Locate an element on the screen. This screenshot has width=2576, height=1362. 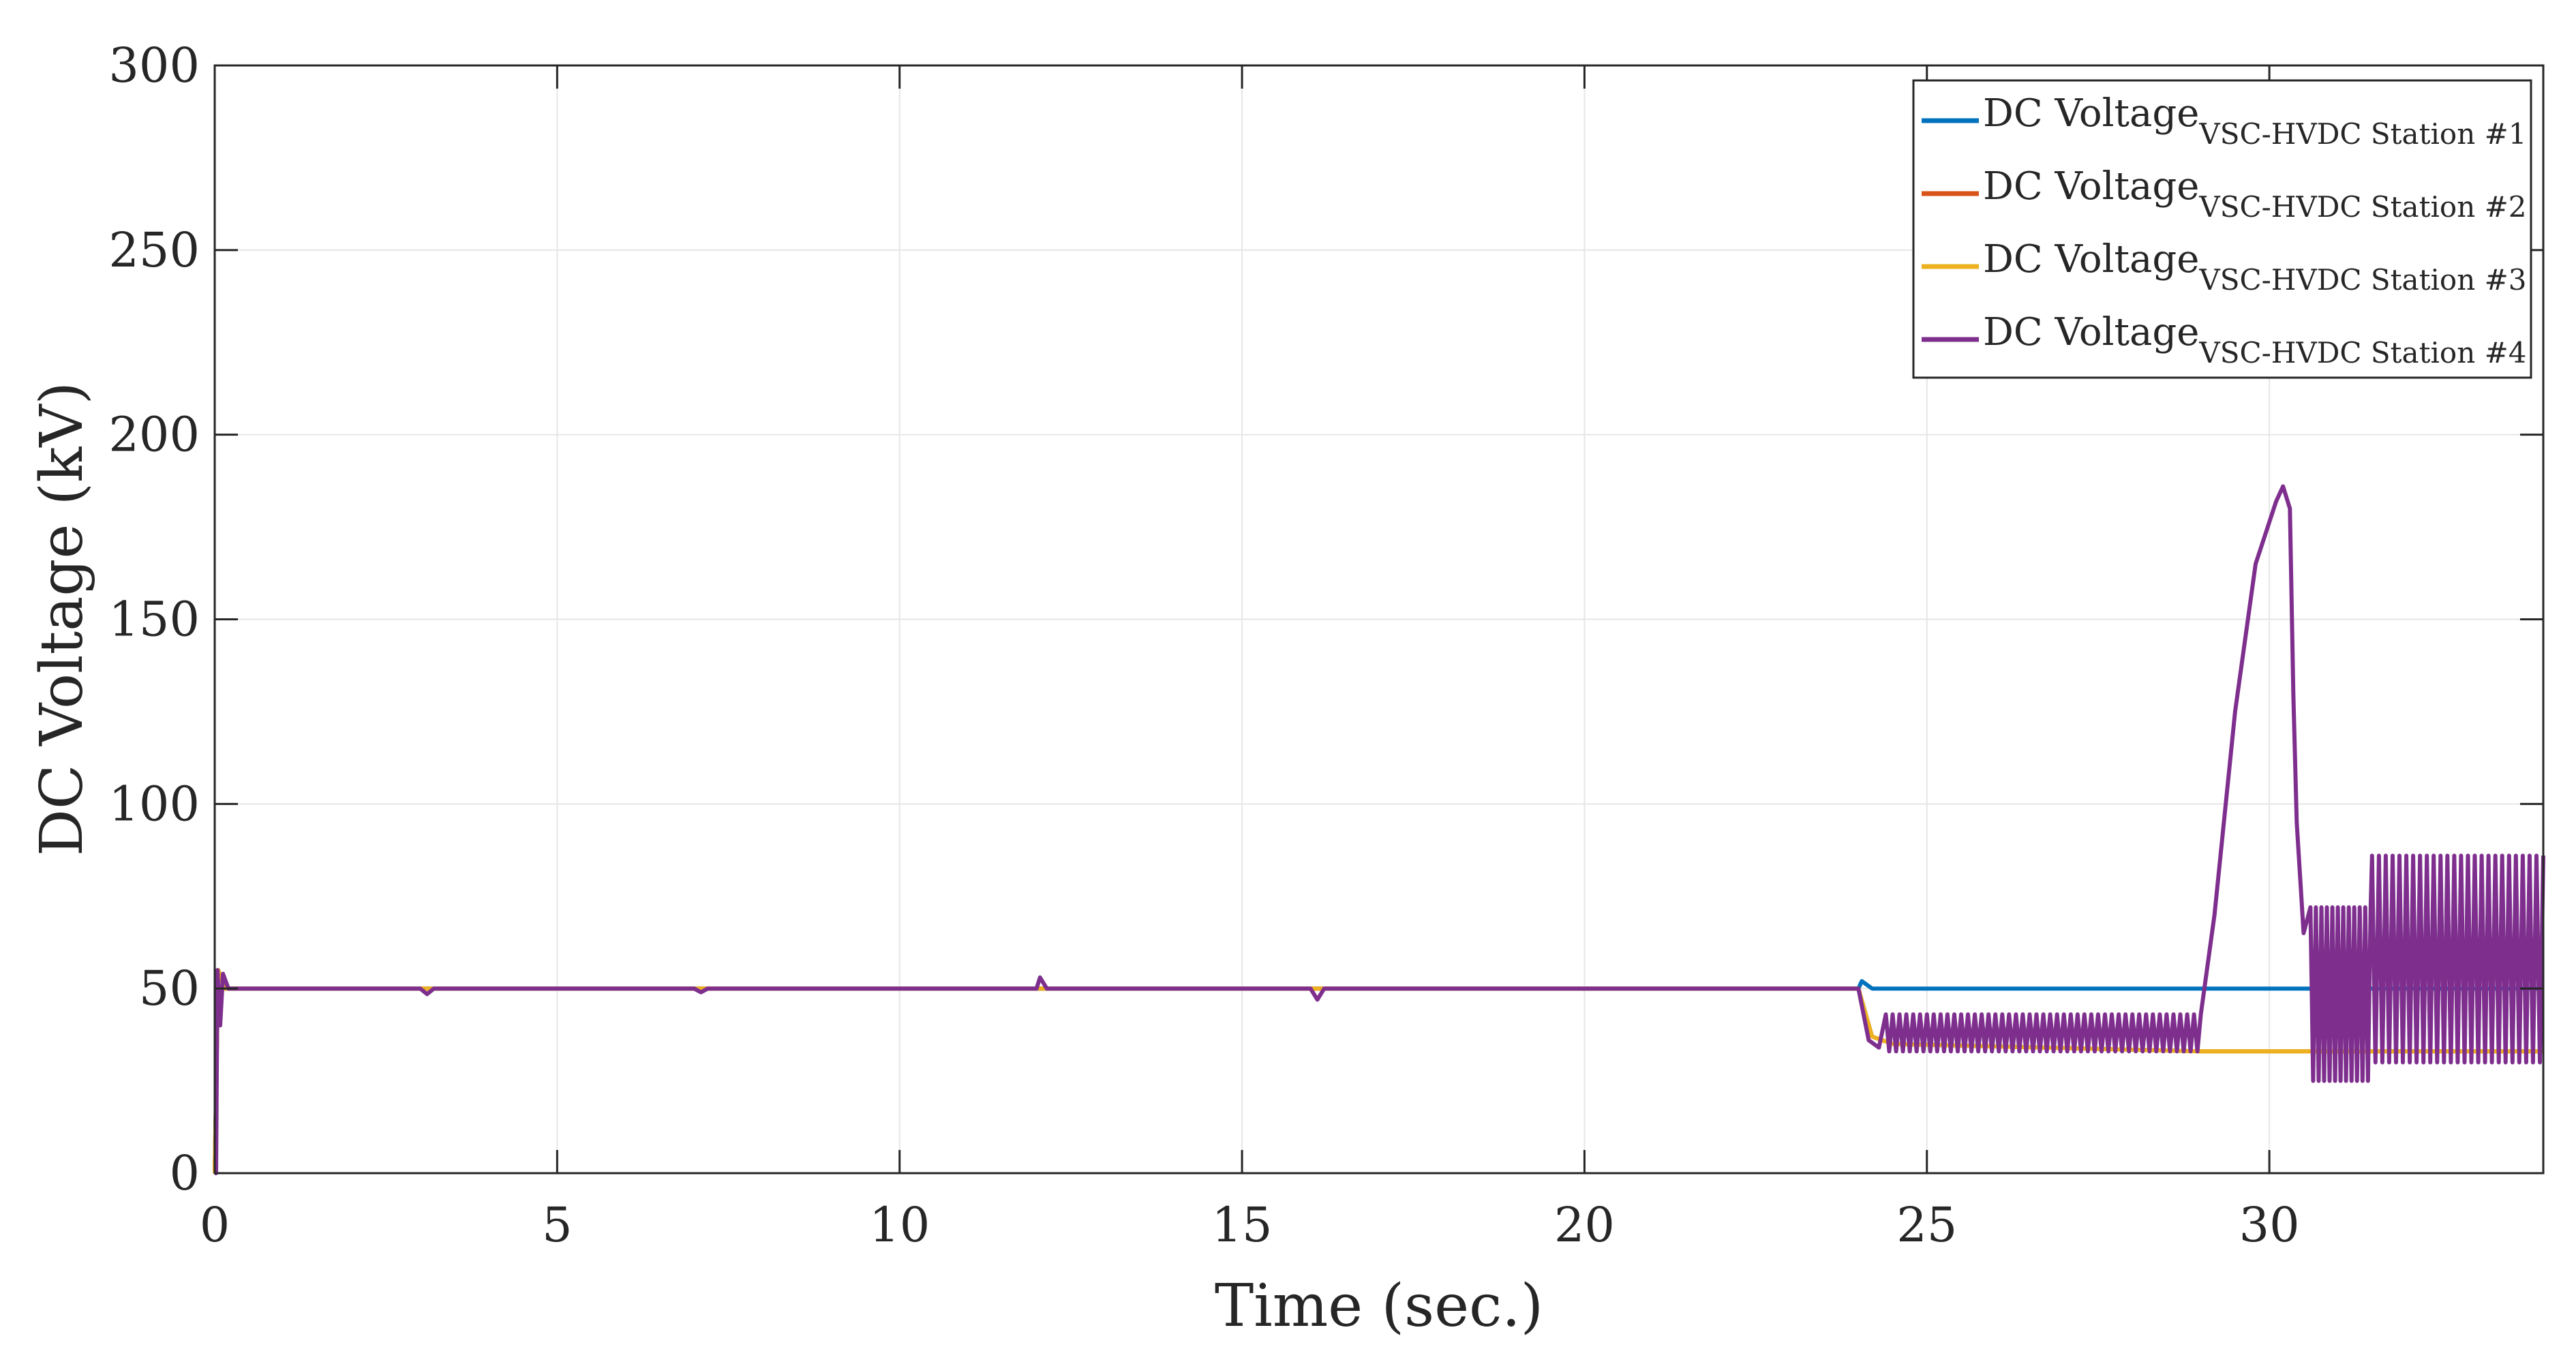
y-axis-title: DC Voltage (kV) is located at coordinates (62, 619).